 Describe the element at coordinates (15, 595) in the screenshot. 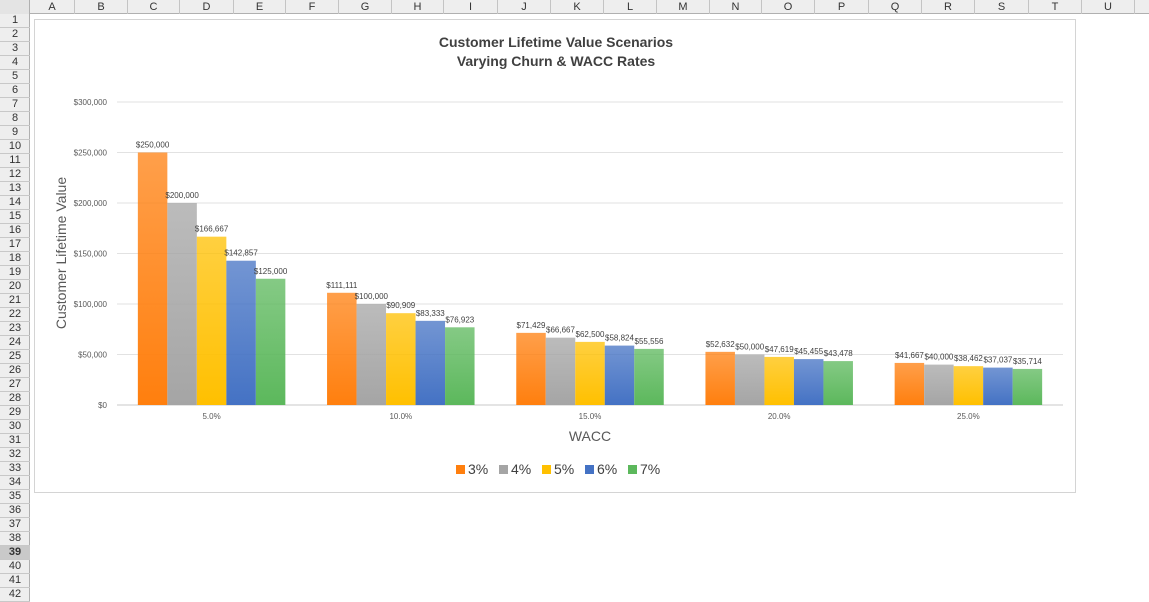

I see `row-header-42: 42` at that location.